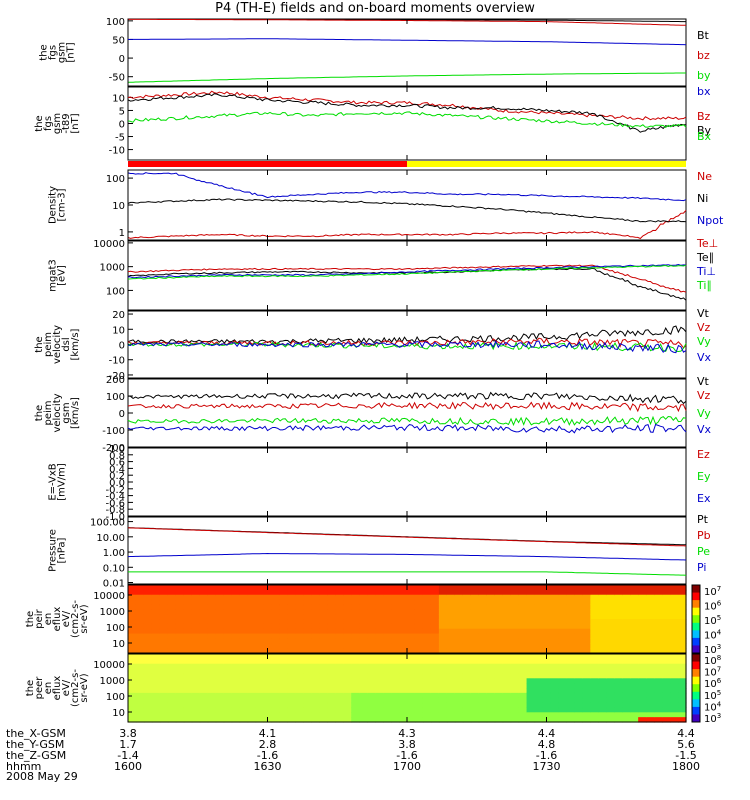 This screenshot has height=800, width=750. What do you see at coordinates (118, 644) in the screenshot?
I see `y-tick-label: 10` at bounding box center [118, 644].